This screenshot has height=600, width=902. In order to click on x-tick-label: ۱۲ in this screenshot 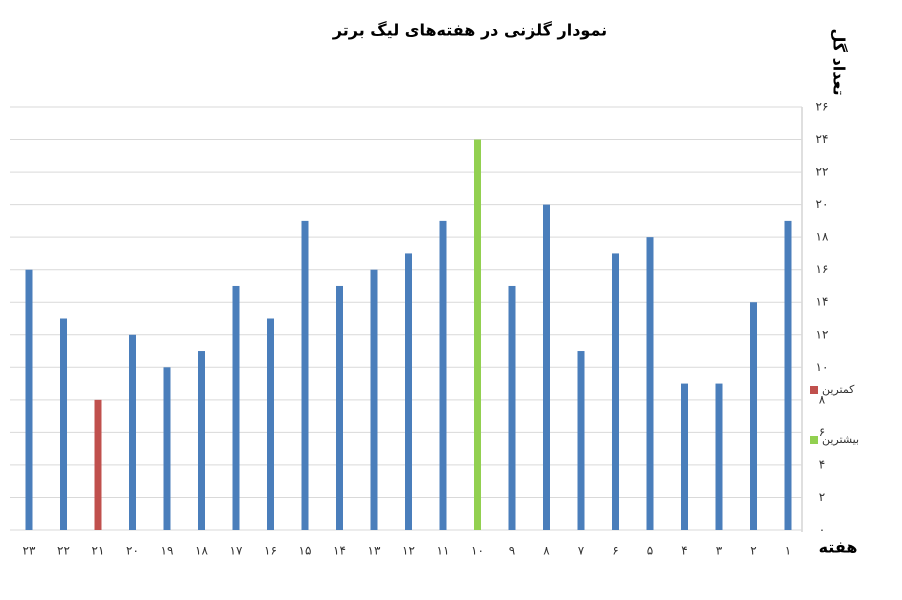, I will do `click(408, 551)`.